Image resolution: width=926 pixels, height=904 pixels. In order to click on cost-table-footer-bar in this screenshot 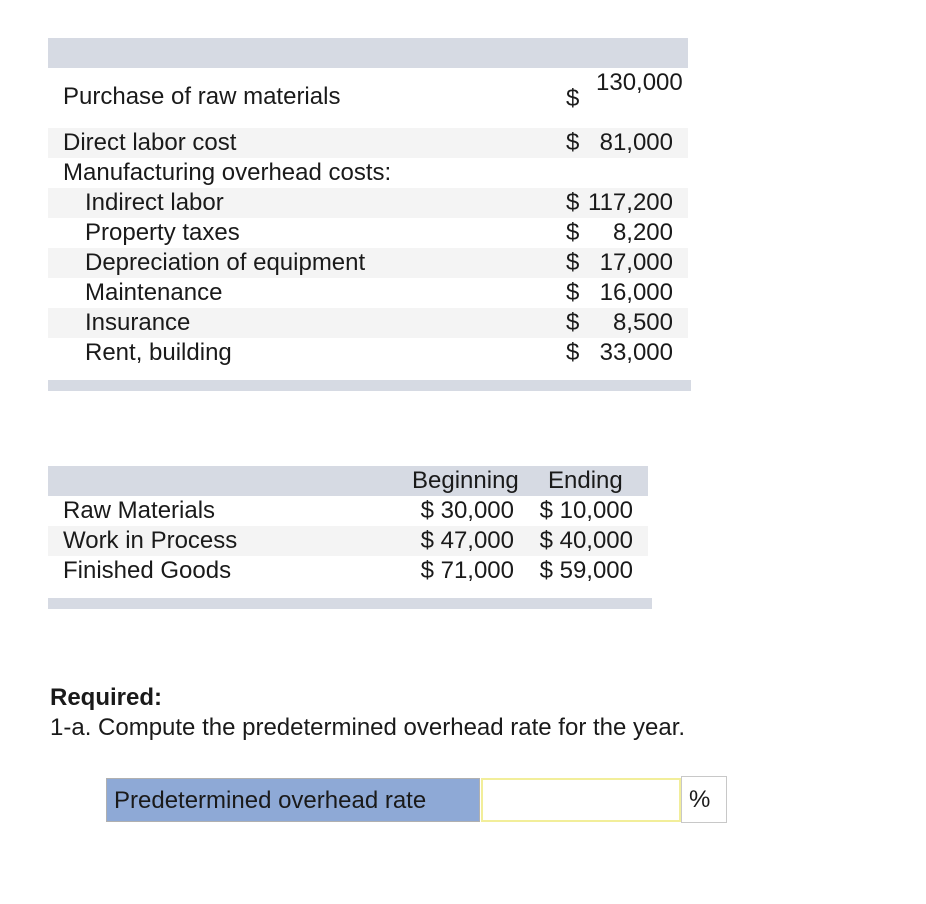, I will do `click(369, 385)`.